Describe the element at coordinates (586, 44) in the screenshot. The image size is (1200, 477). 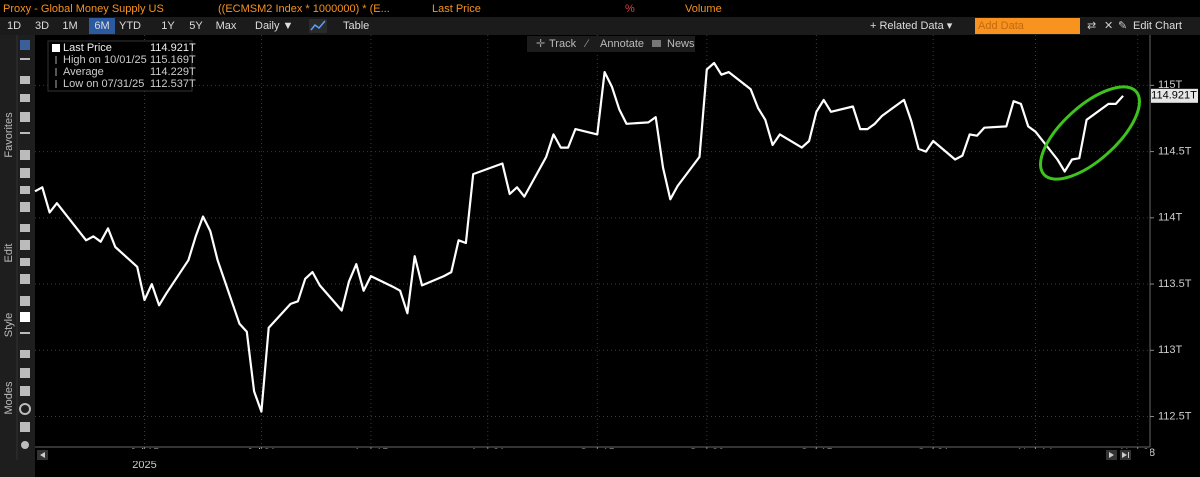
I see `annotate-icon: ⁄` at that location.